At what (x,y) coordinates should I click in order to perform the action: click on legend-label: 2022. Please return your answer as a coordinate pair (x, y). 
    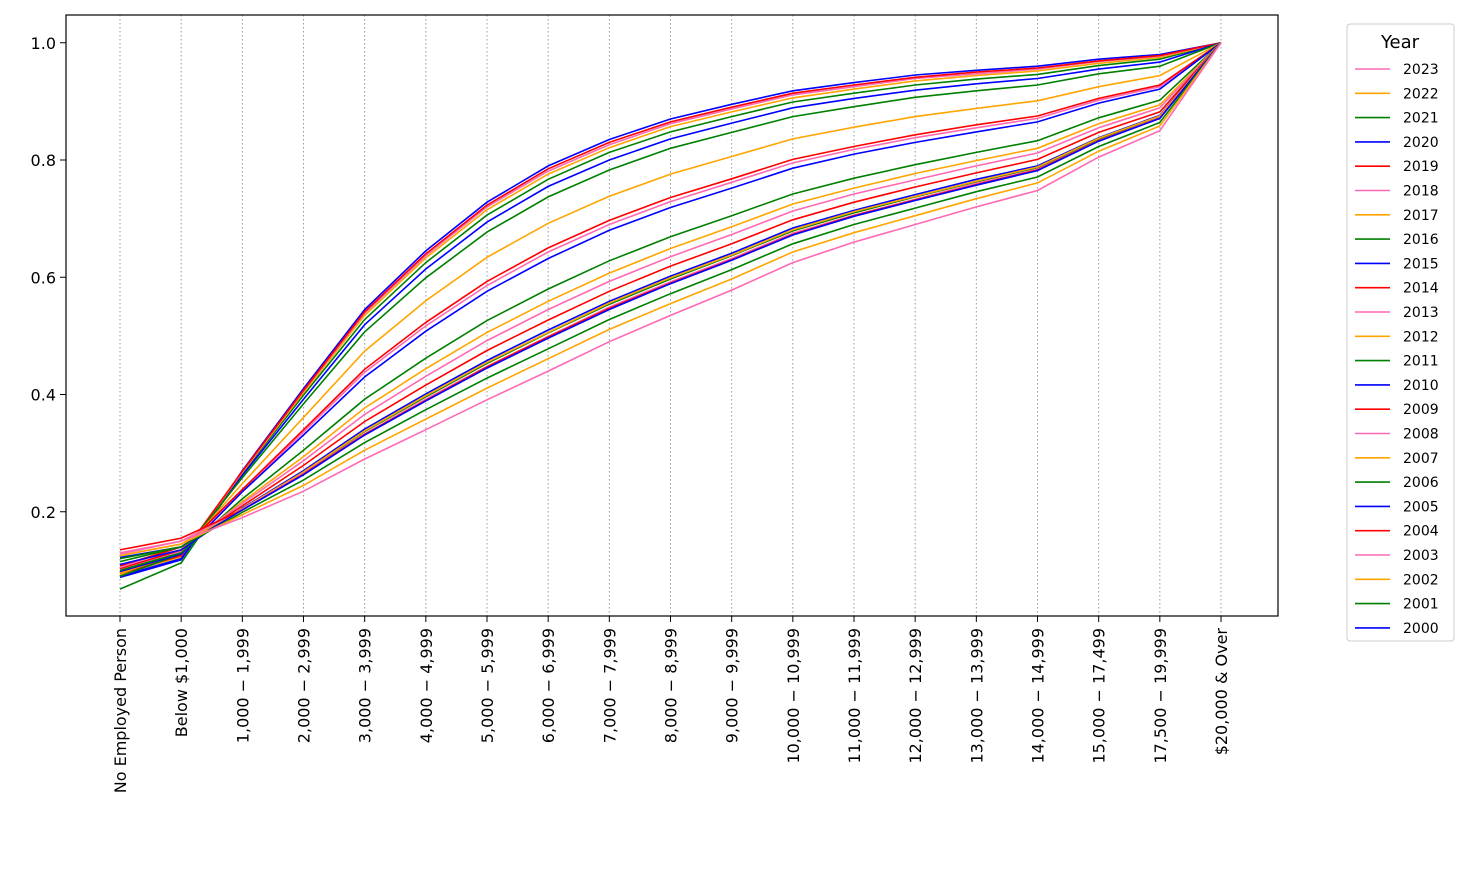
    Looking at the image, I should click on (1421, 94).